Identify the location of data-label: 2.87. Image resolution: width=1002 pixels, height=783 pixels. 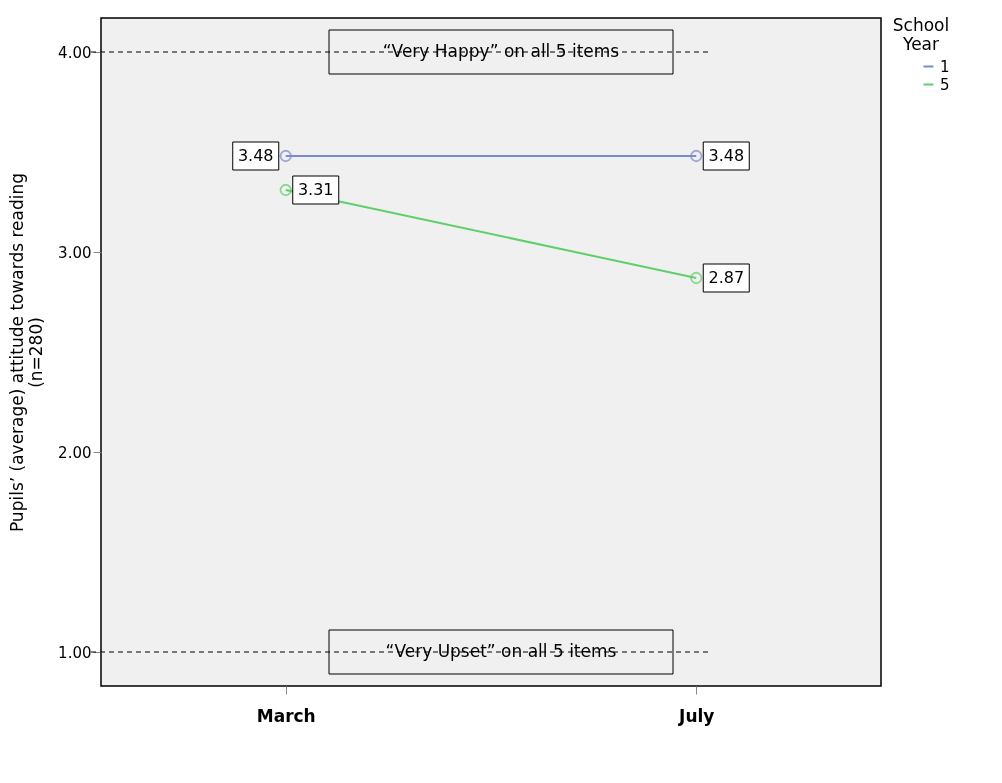
(726, 277).